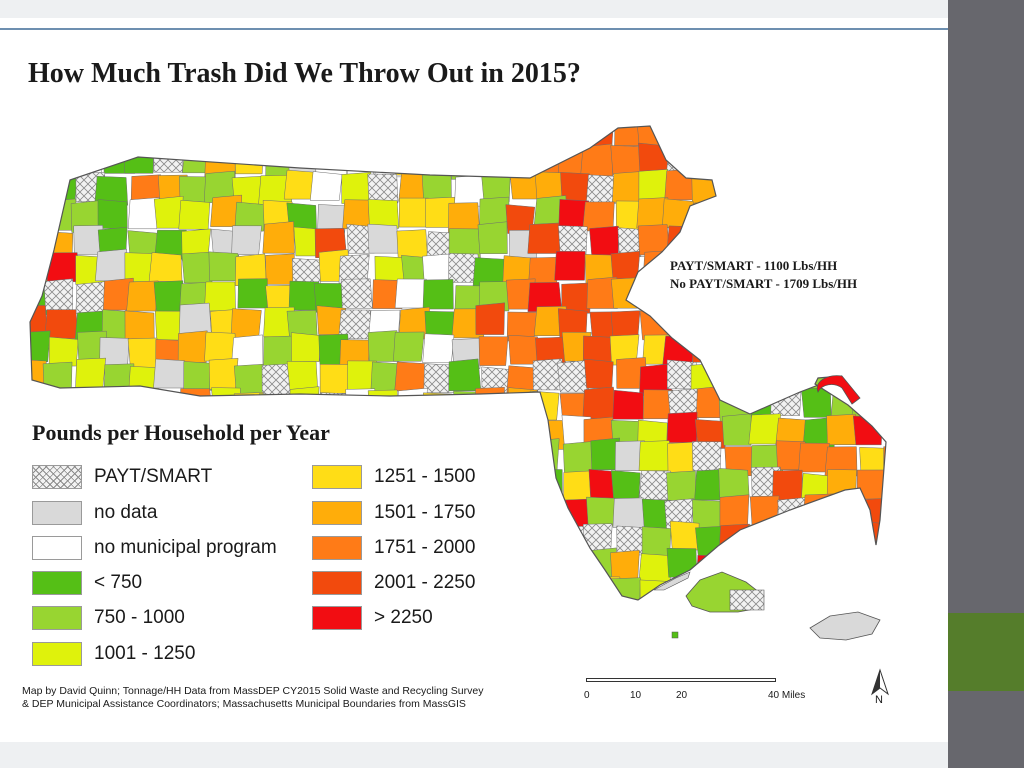  I want to click on legend-label: 1001 - 1250, so click(145, 653).